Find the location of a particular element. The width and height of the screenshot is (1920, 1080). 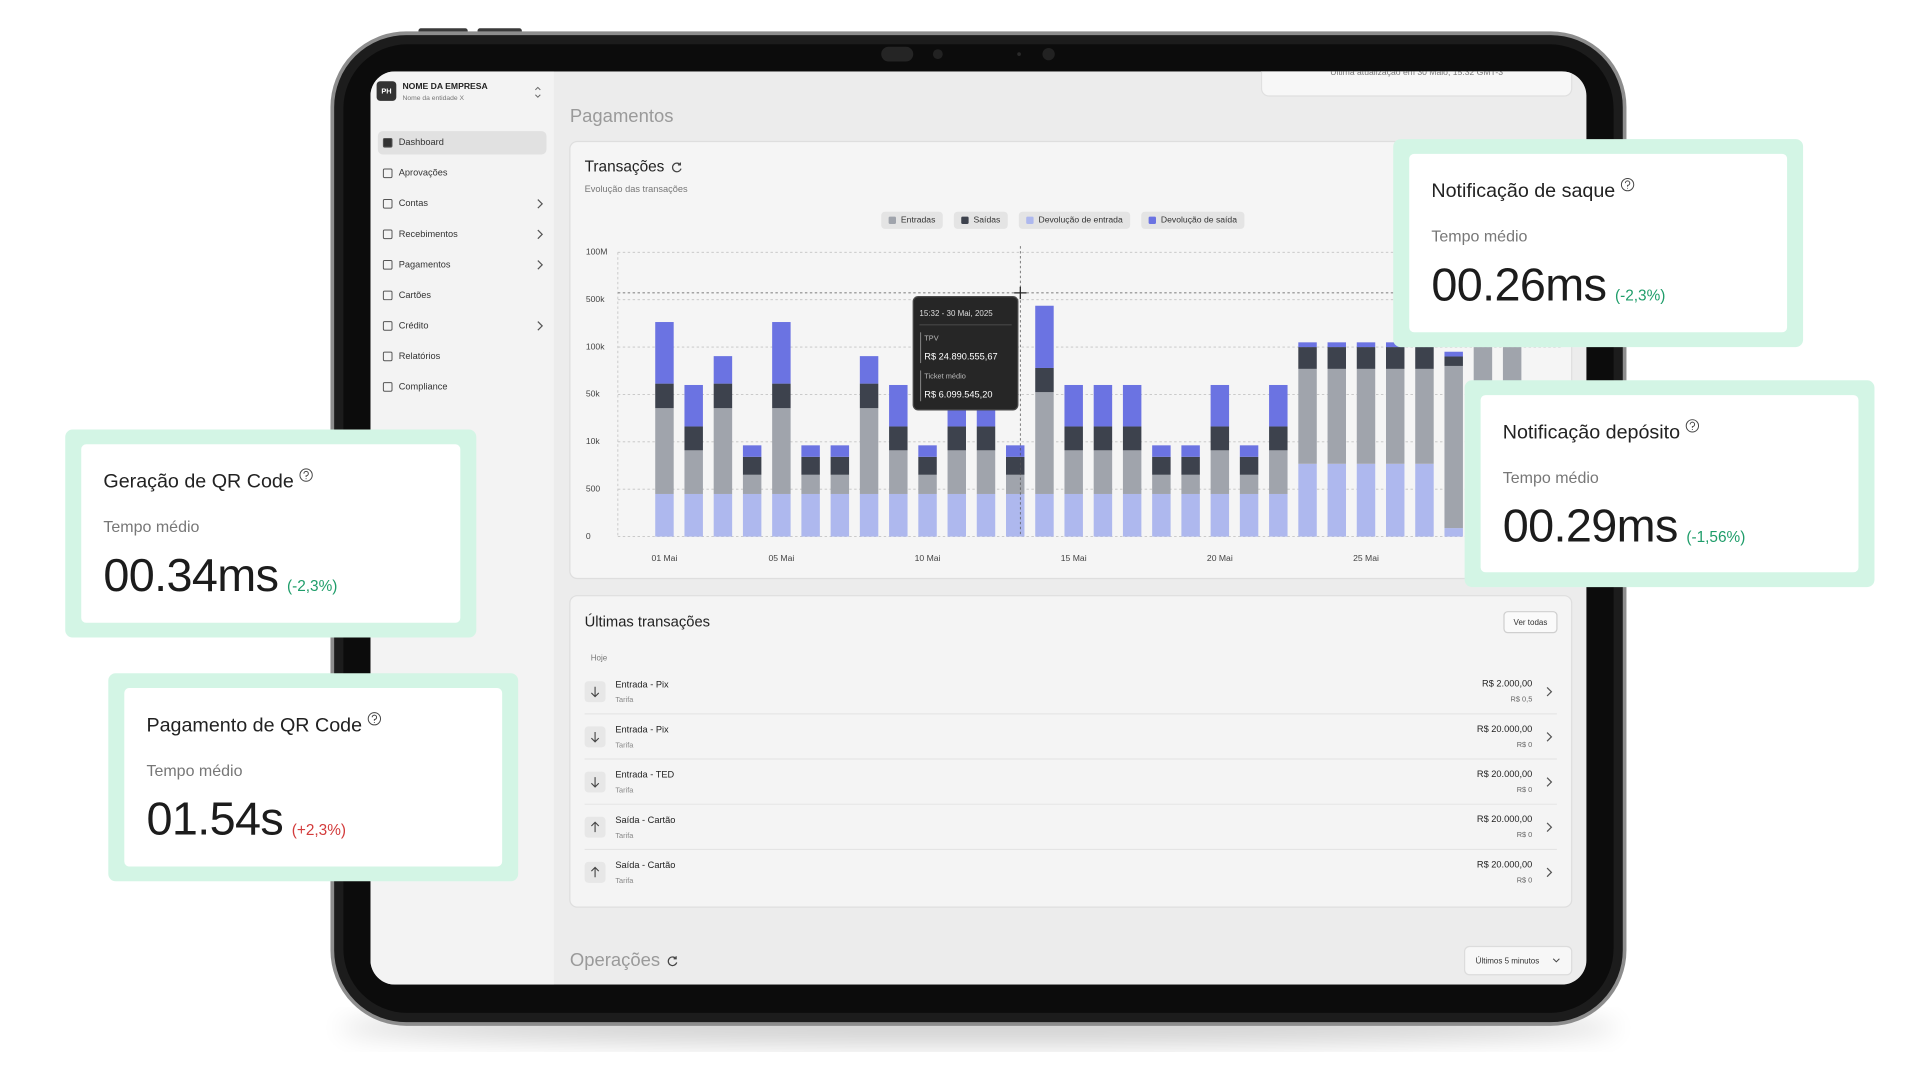

transactions-title: Últimas transações is located at coordinates (647, 622).